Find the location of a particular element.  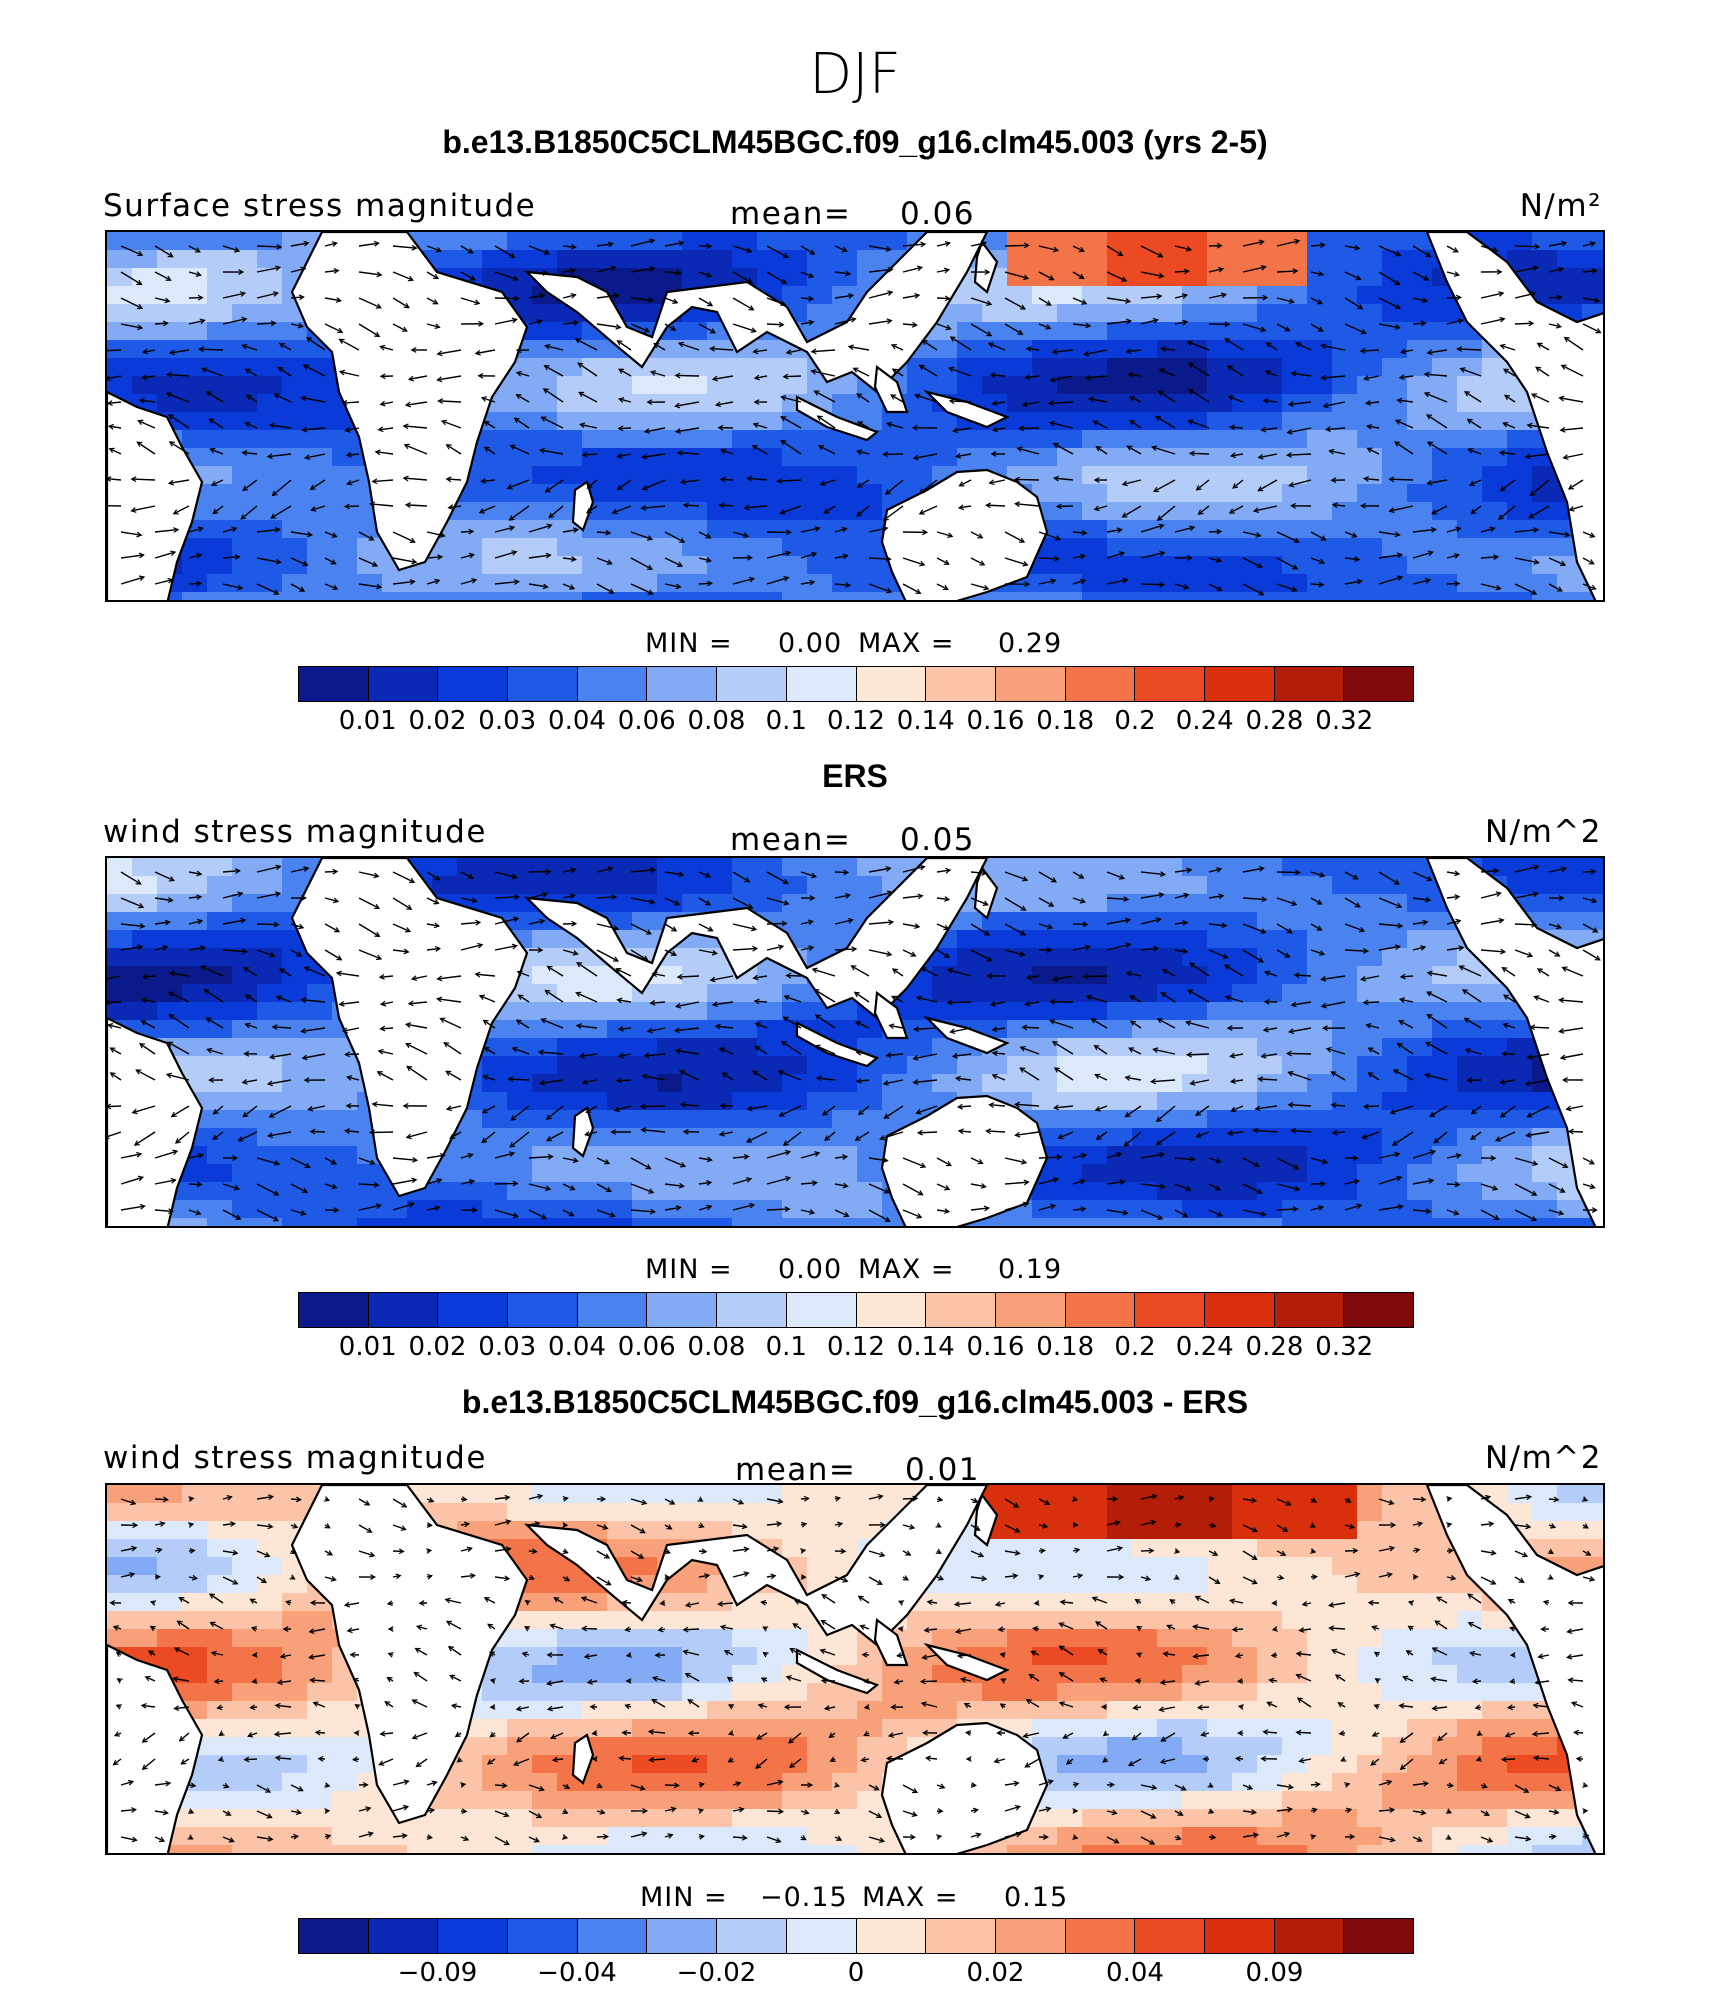

colorbar-tick-label: 0.03 is located at coordinates (507, 1347).